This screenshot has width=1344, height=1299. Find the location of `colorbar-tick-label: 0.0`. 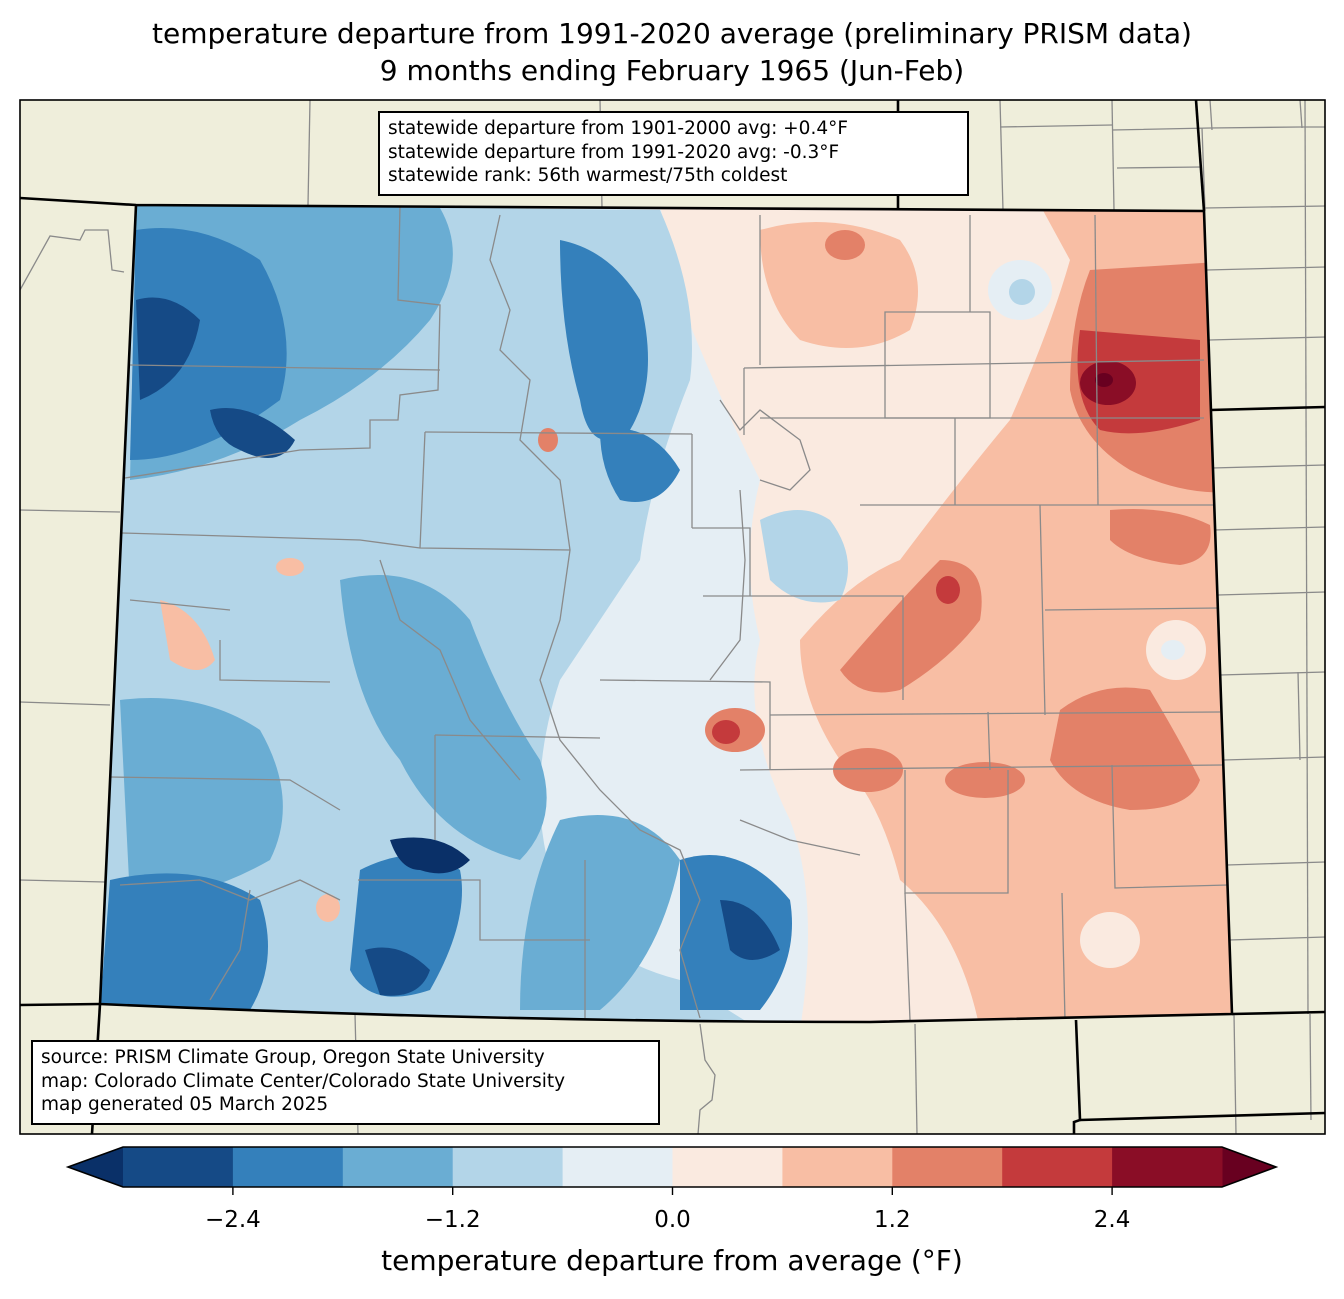

colorbar-tick-label: 0.0 is located at coordinates (672, 1220).